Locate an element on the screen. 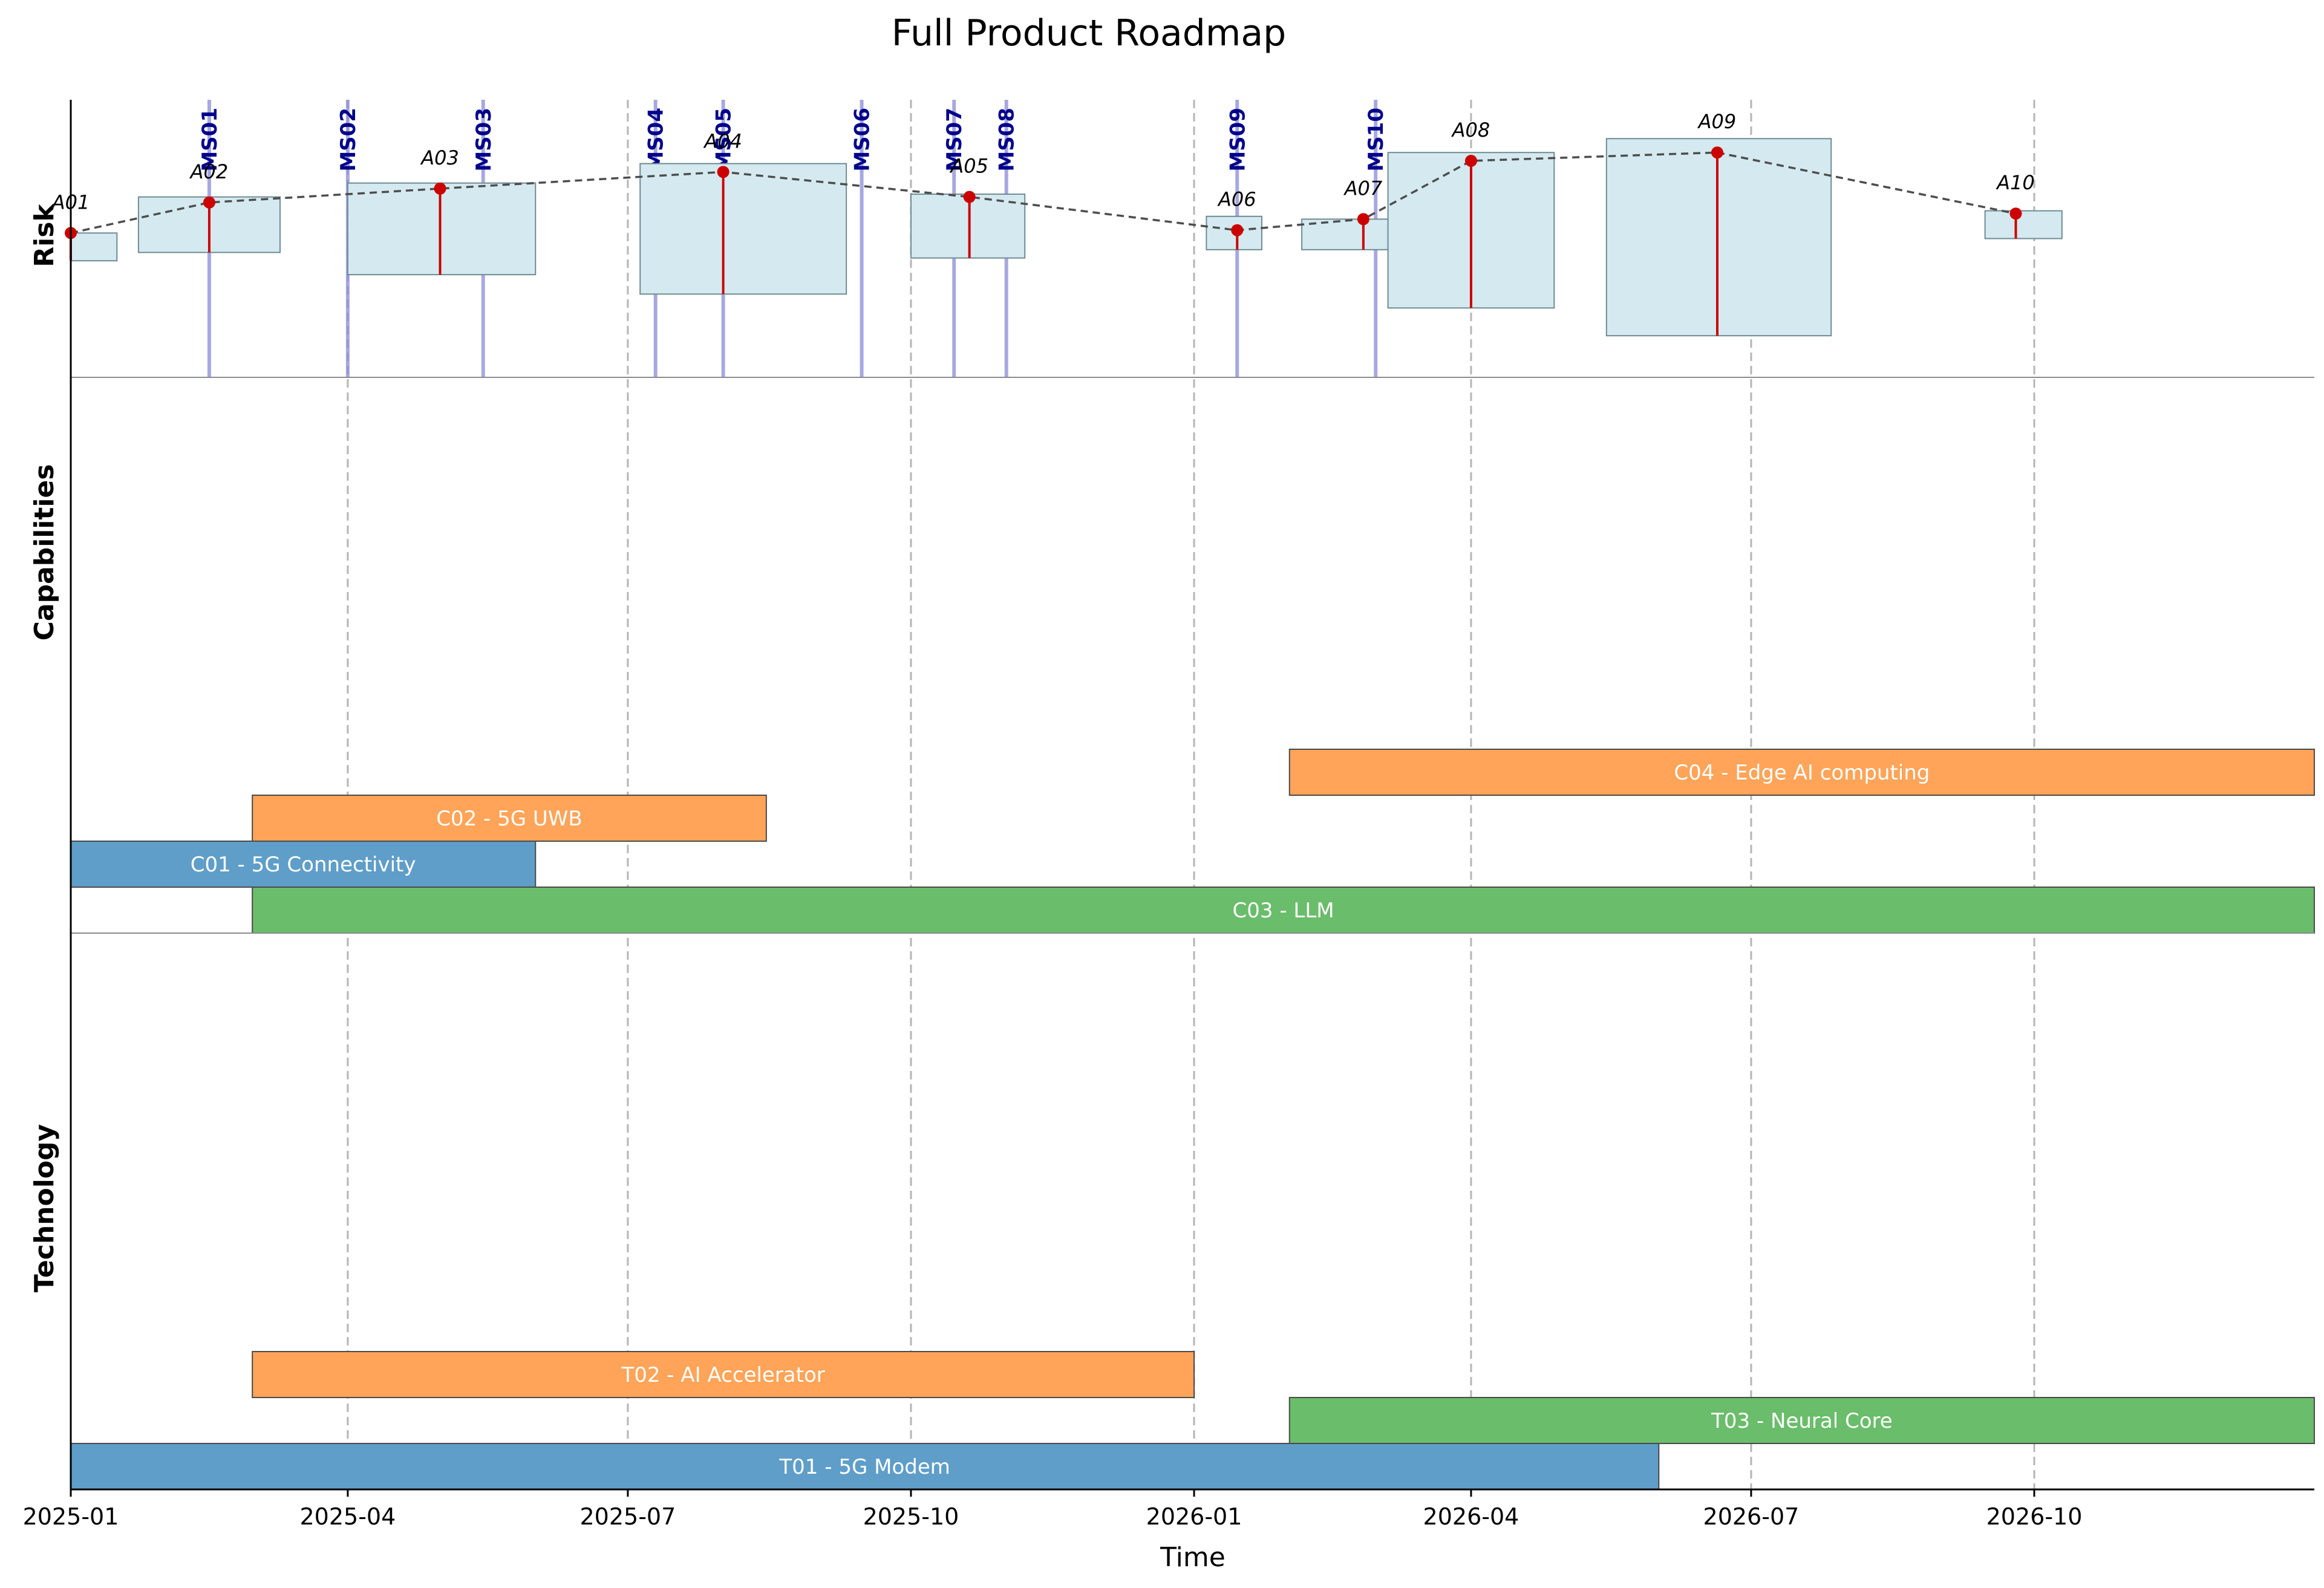 The width and height of the screenshot is (2324, 1588). roadmap-bar-label: C04 - Edge AI computing is located at coordinates (1802, 773).